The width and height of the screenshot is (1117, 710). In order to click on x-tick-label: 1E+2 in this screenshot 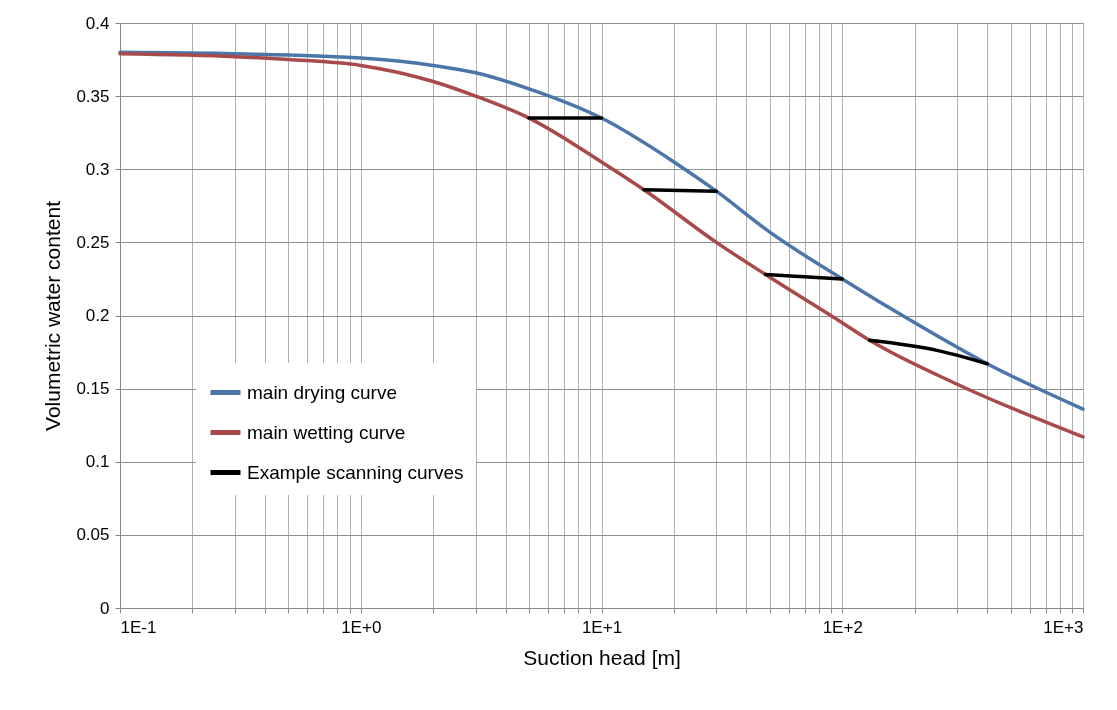, I will do `click(842, 627)`.